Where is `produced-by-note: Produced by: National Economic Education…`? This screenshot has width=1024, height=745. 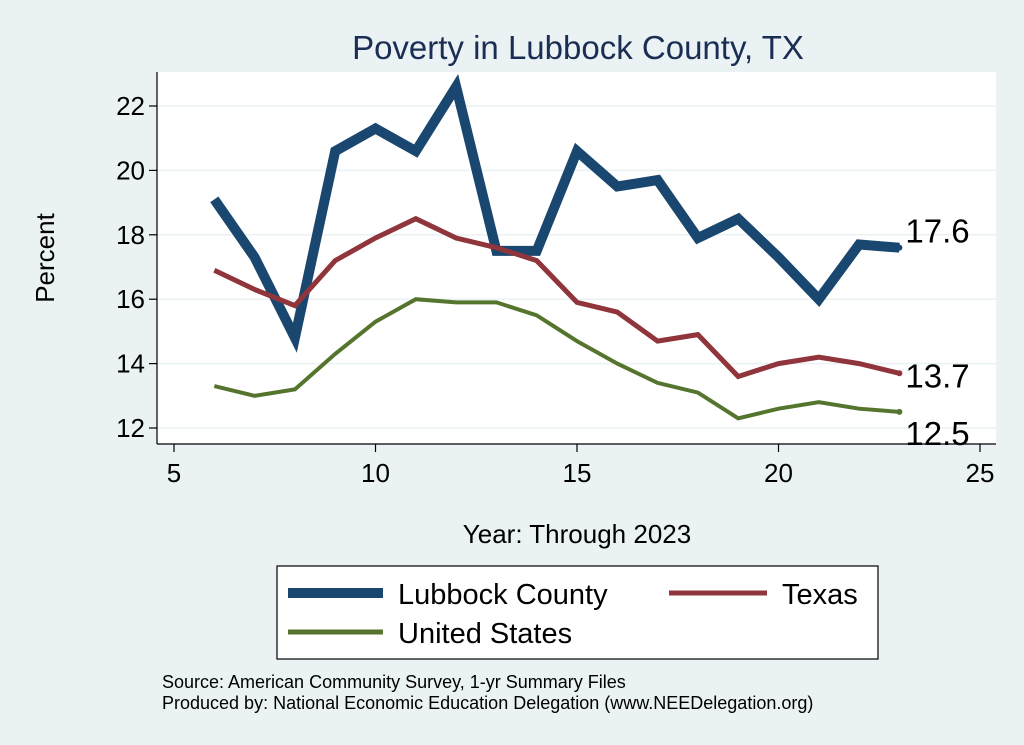
produced-by-note: Produced by: National Economic Education… is located at coordinates (487, 703).